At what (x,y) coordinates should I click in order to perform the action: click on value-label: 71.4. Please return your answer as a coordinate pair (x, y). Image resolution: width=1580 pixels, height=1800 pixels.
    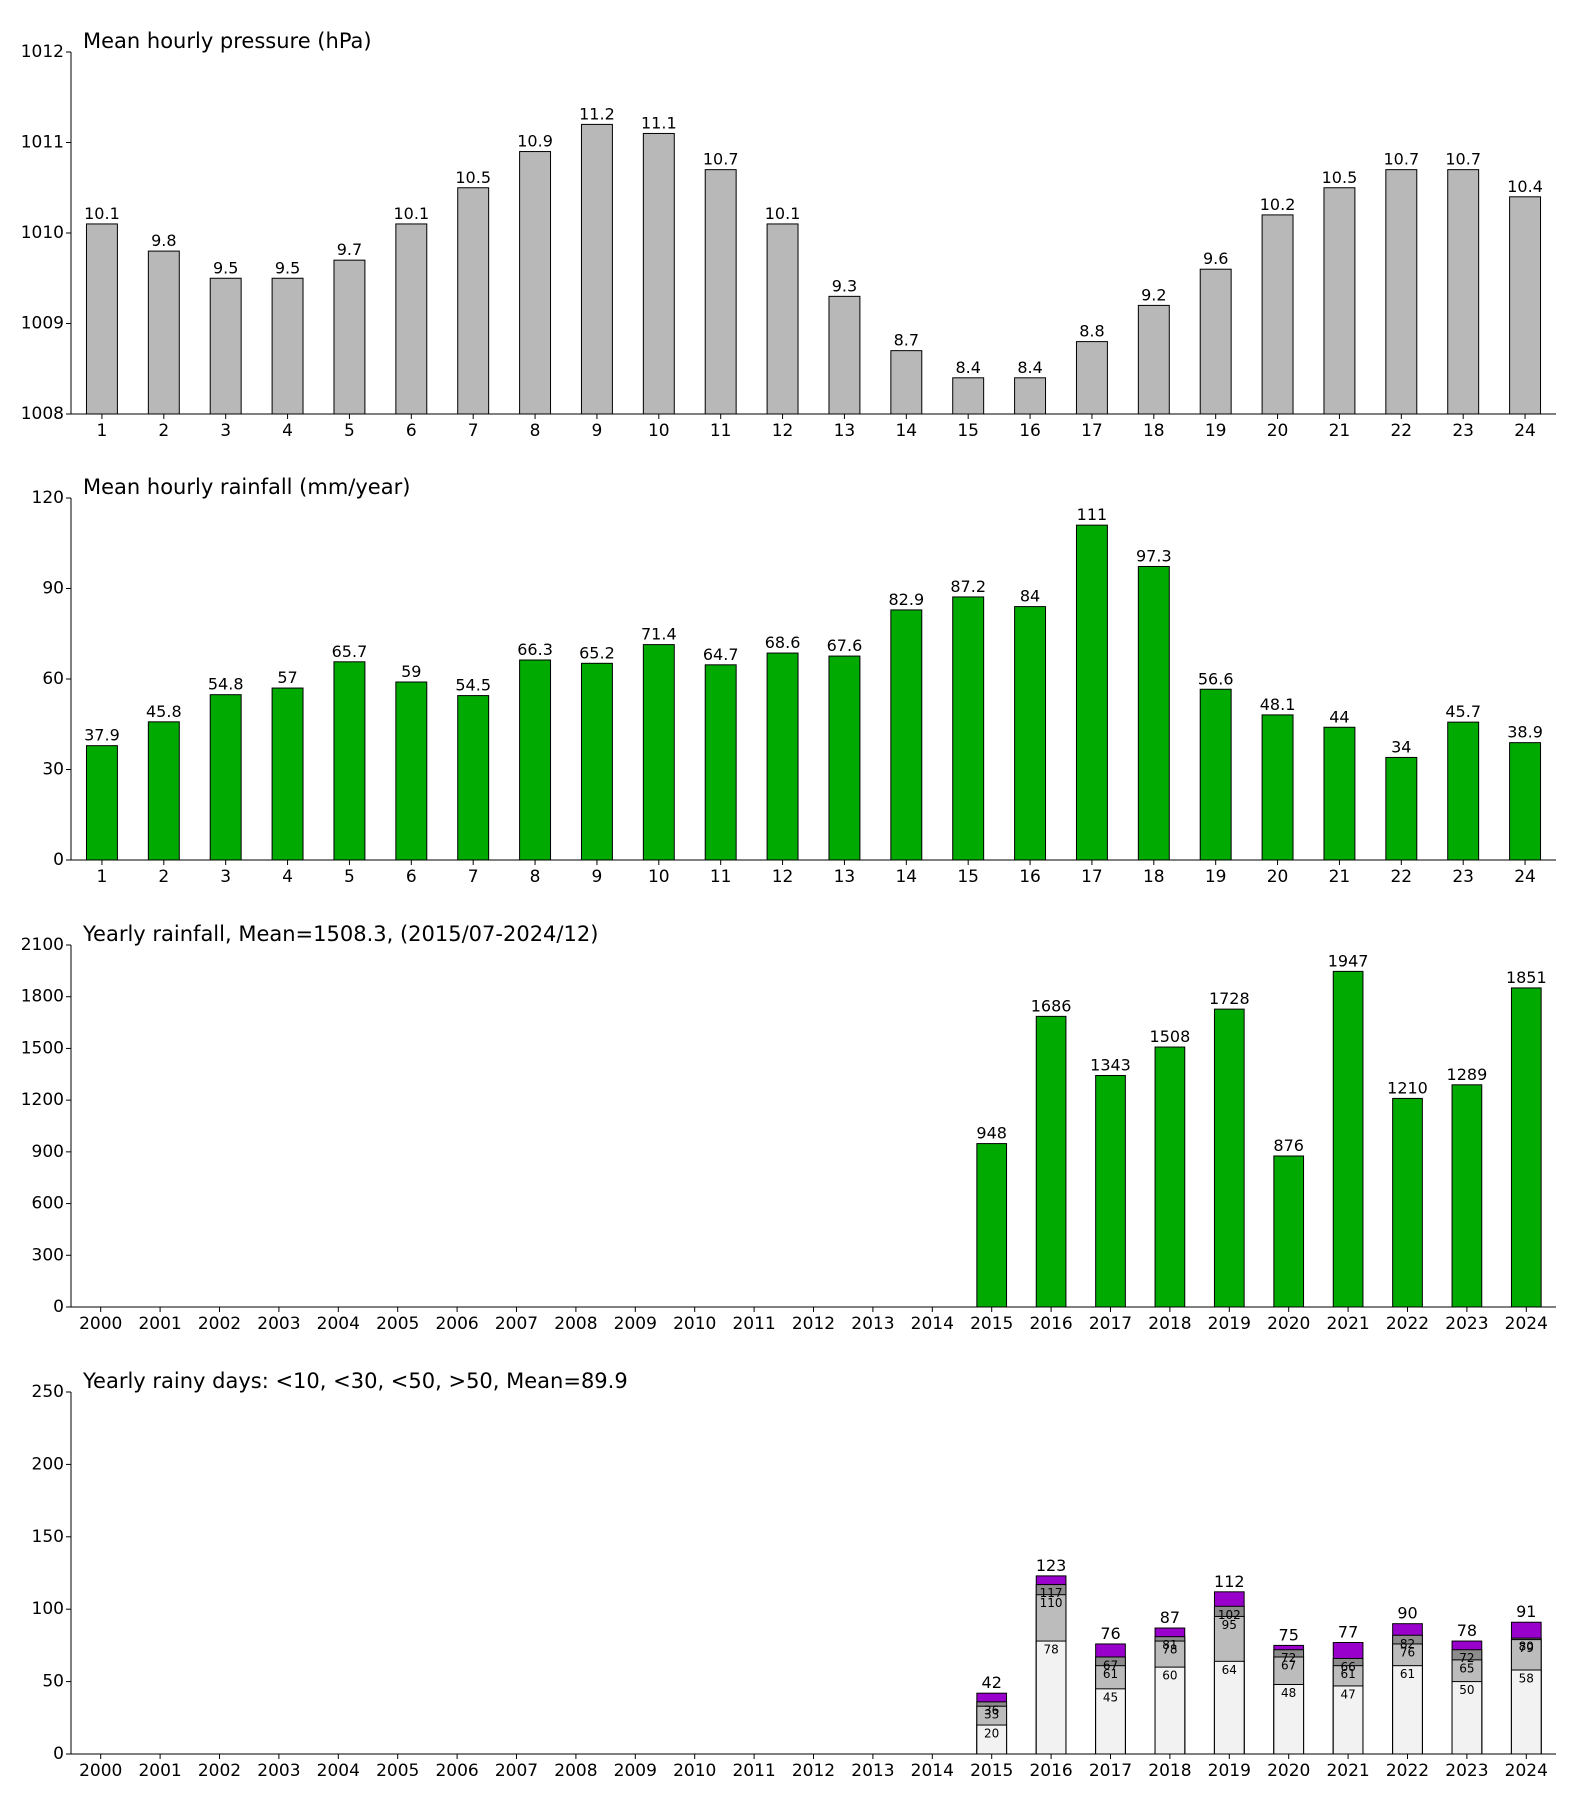
    Looking at the image, I should click on (659, 634).